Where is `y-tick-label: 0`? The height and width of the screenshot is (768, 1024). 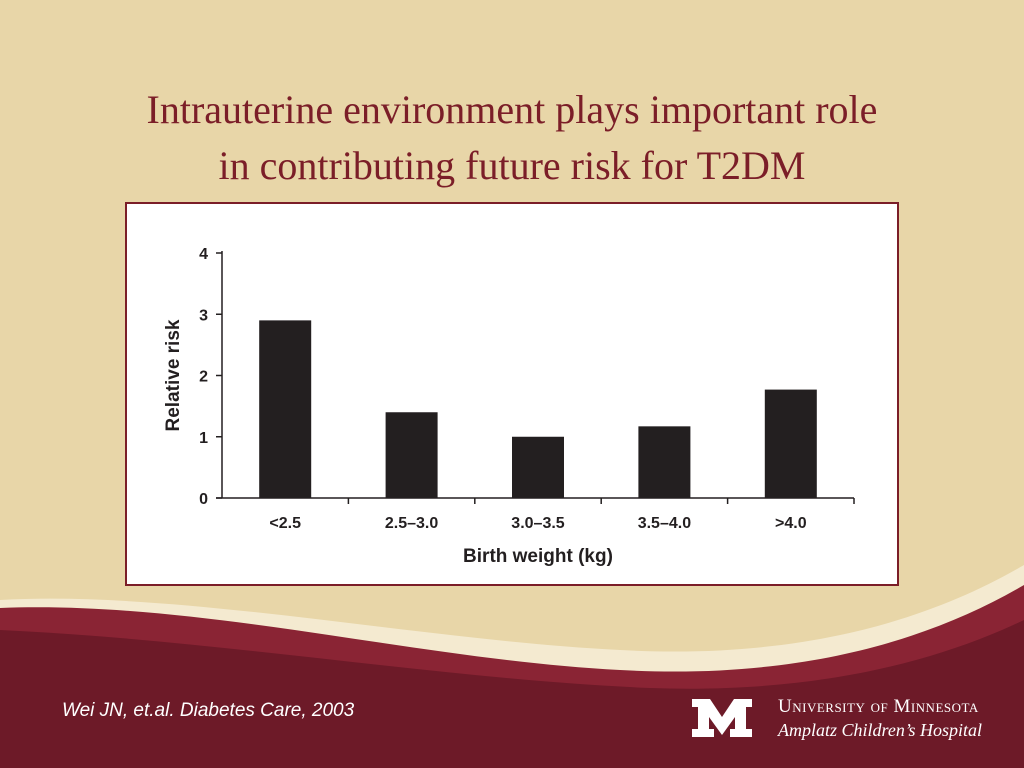
y-tick-label: 0 is located at coordinates (203, 499).